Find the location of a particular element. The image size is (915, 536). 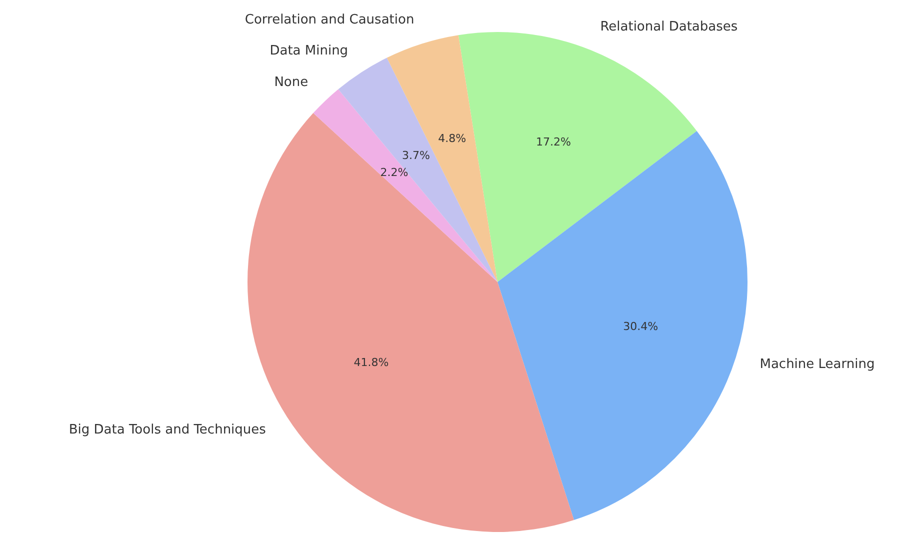

slice-label: Data Mining is located at coordinates (309, 51).